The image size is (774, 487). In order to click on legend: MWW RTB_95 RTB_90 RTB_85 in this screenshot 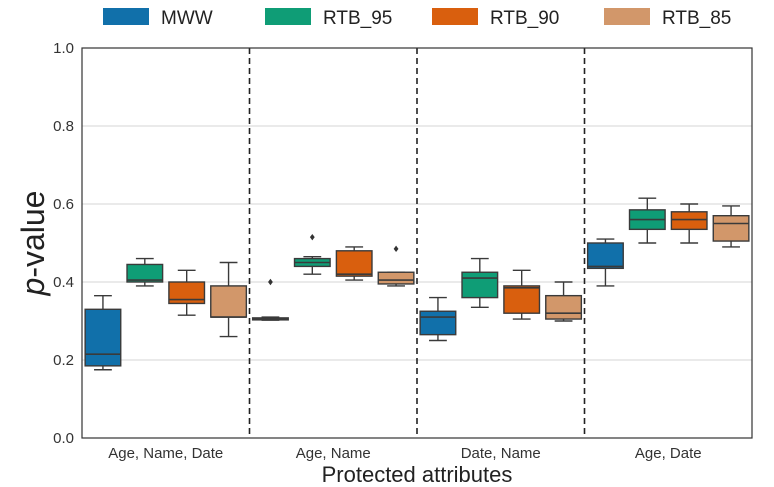, I will do `click(417, 18)`.